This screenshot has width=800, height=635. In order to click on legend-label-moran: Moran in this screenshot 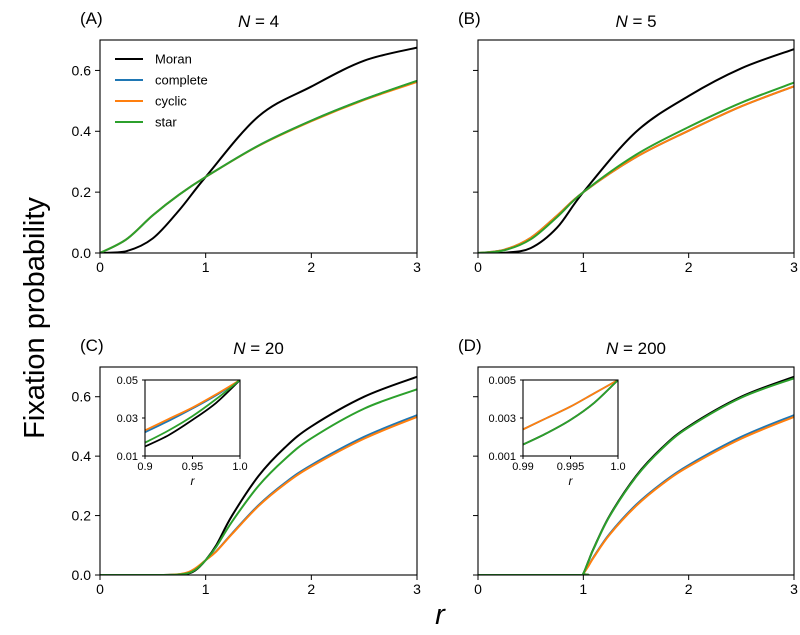, I will do `click(173, 59)`.